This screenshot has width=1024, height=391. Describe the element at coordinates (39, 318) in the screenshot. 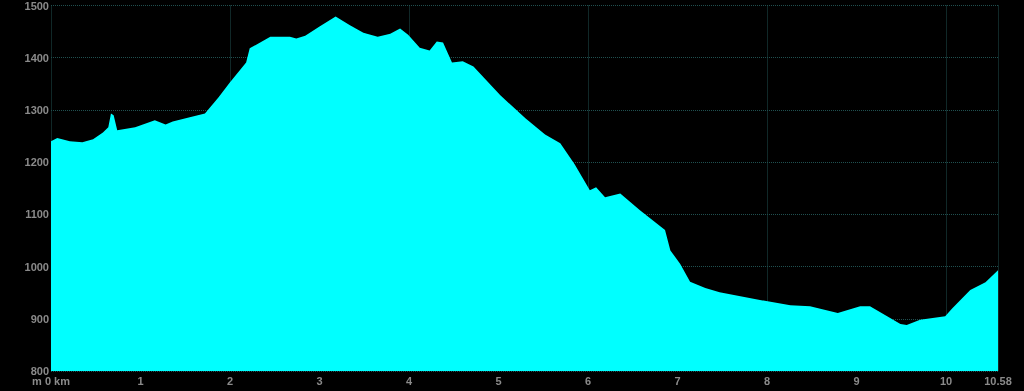

I see `y-tick-label: 900` at that location.